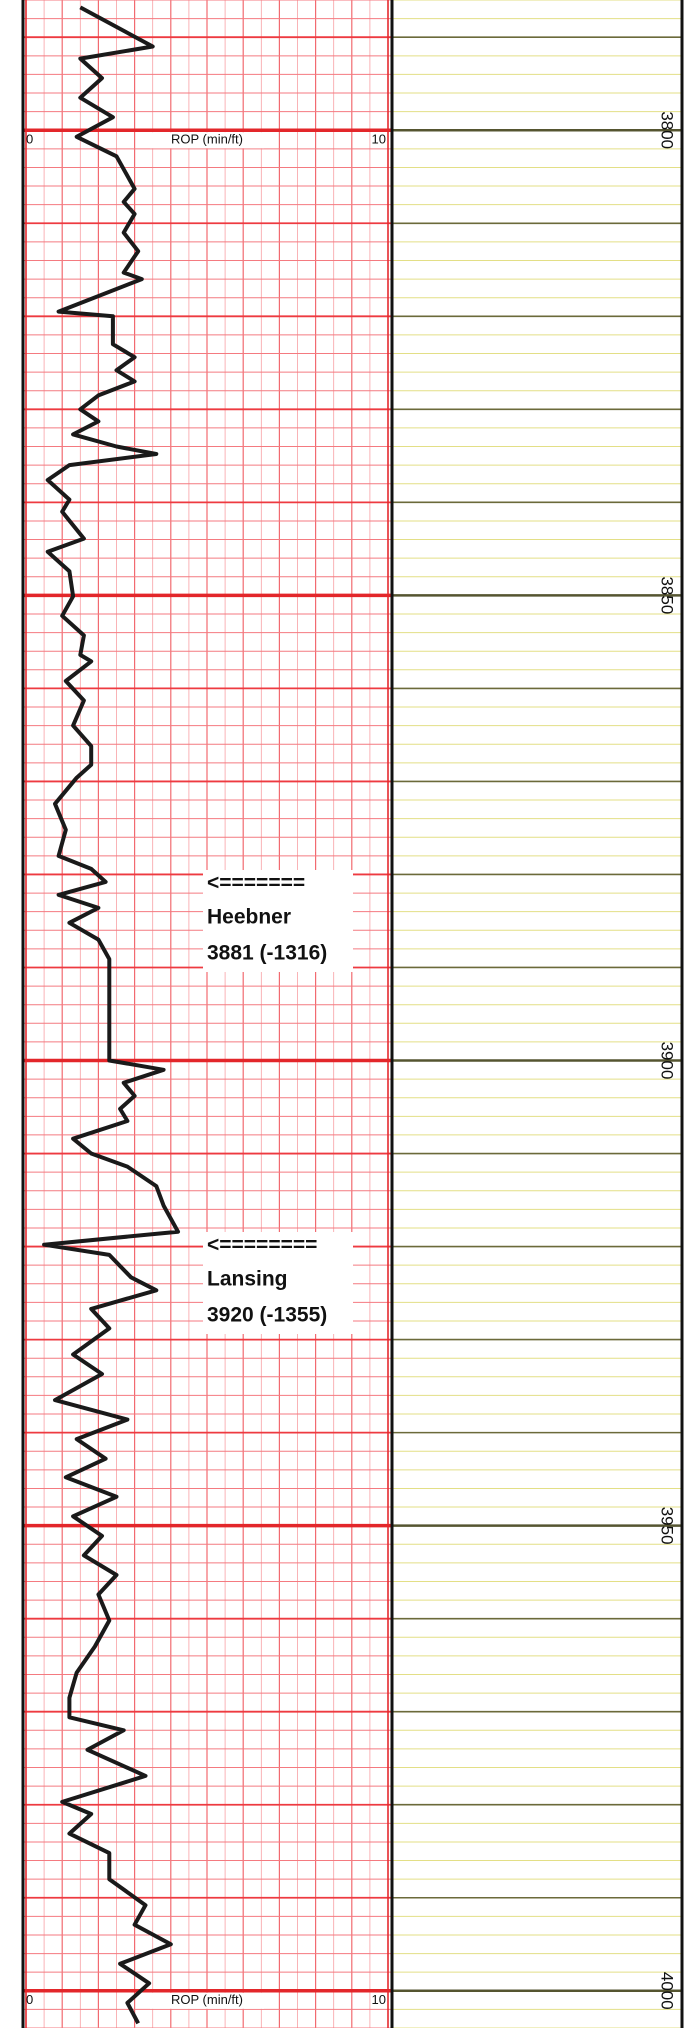  I want to click on depth-label: 4000, so click(667, 1991).